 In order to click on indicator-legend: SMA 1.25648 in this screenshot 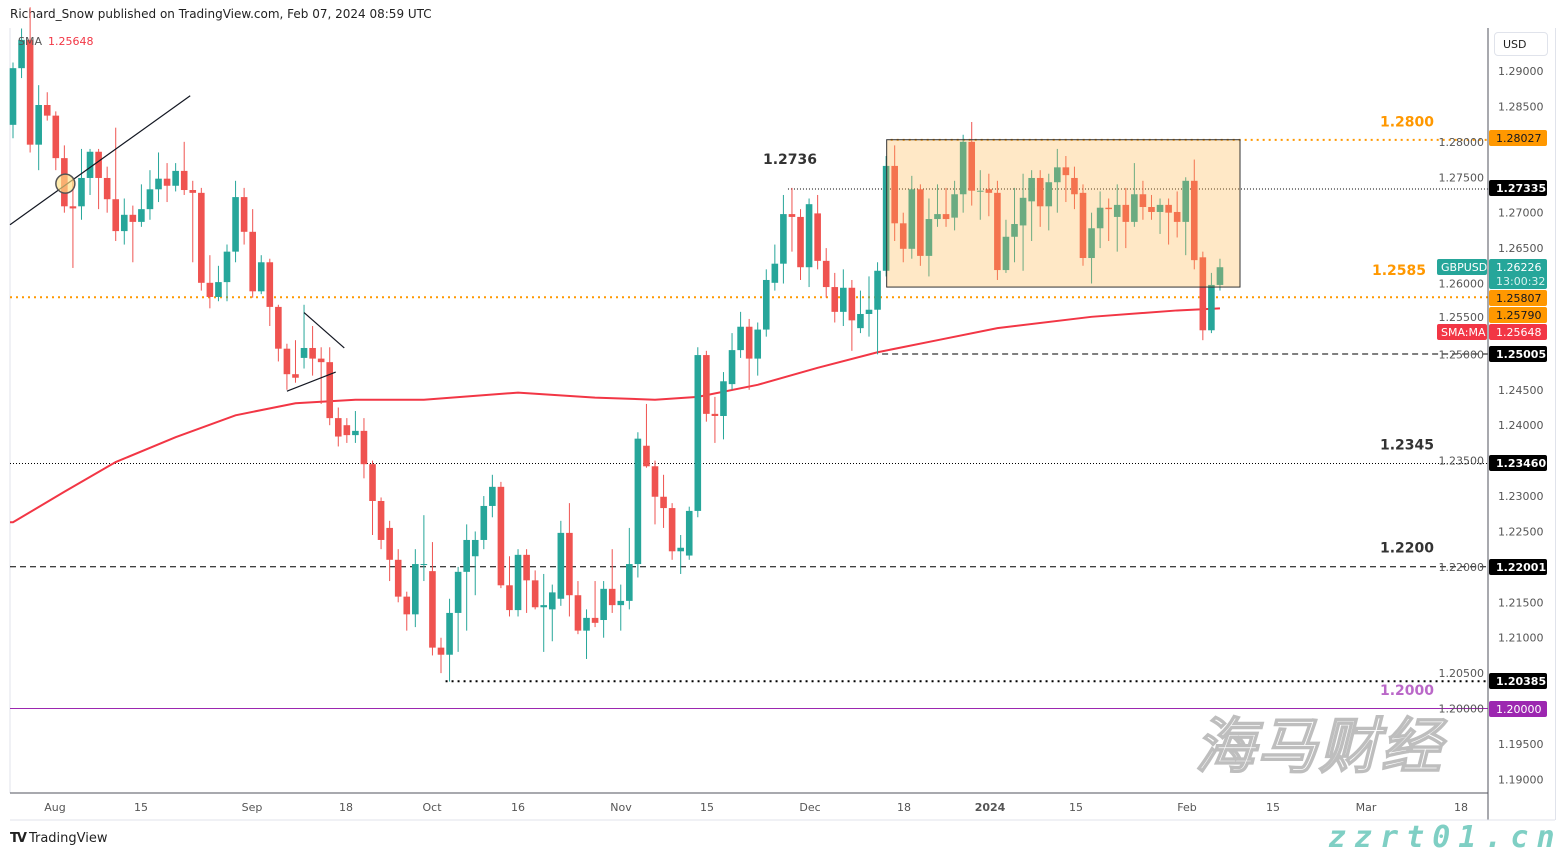, I will do `click(56, 41)`.